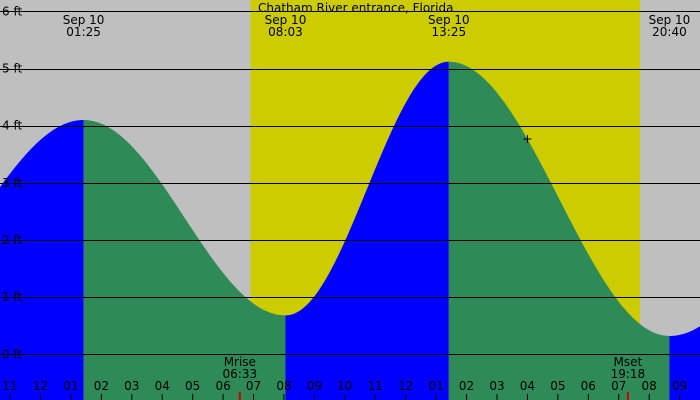 The height and width of the screenshot is (400, 700). I want to click on y-tick-label: 5 ft, so click(12, 69).